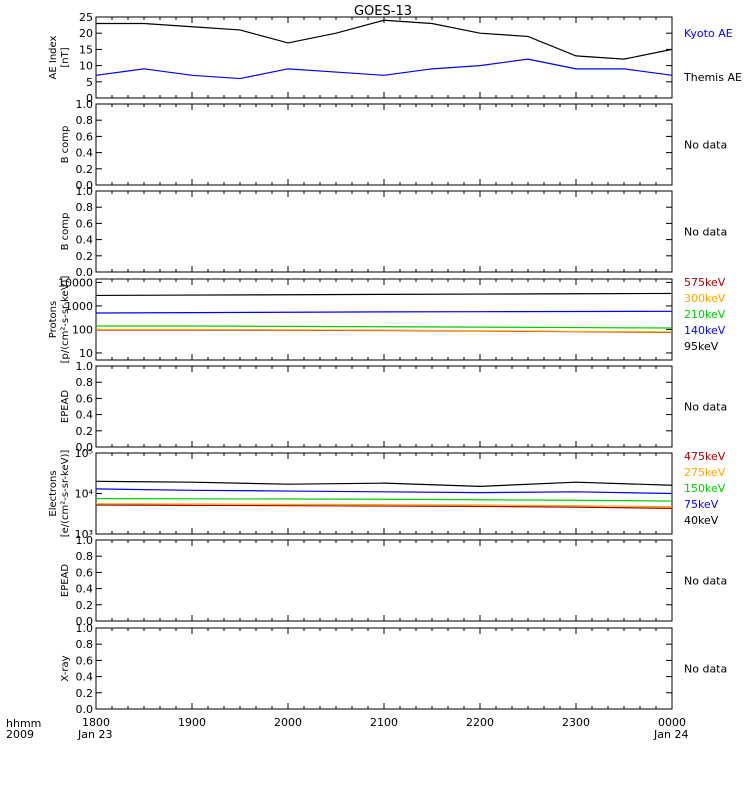 Image resolution: width=750 pixels, height=800 pixels. I want to click on x-left-label-year: 2009, so click(20, 734).